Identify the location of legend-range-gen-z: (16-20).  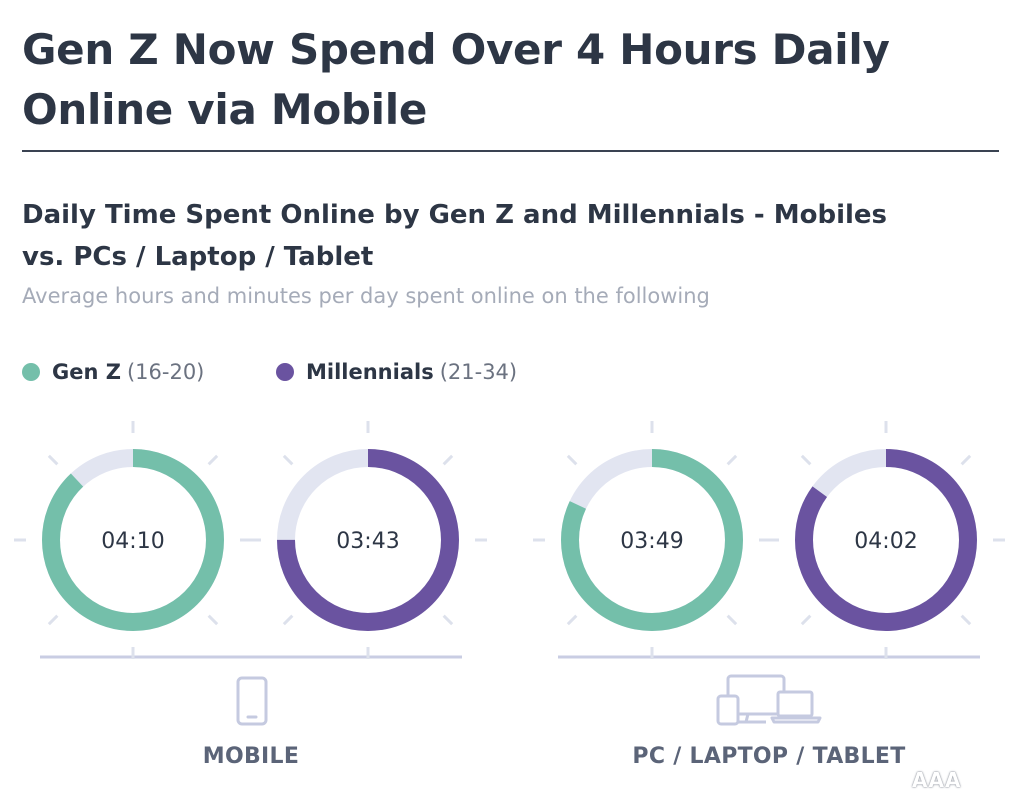
(165, 372).